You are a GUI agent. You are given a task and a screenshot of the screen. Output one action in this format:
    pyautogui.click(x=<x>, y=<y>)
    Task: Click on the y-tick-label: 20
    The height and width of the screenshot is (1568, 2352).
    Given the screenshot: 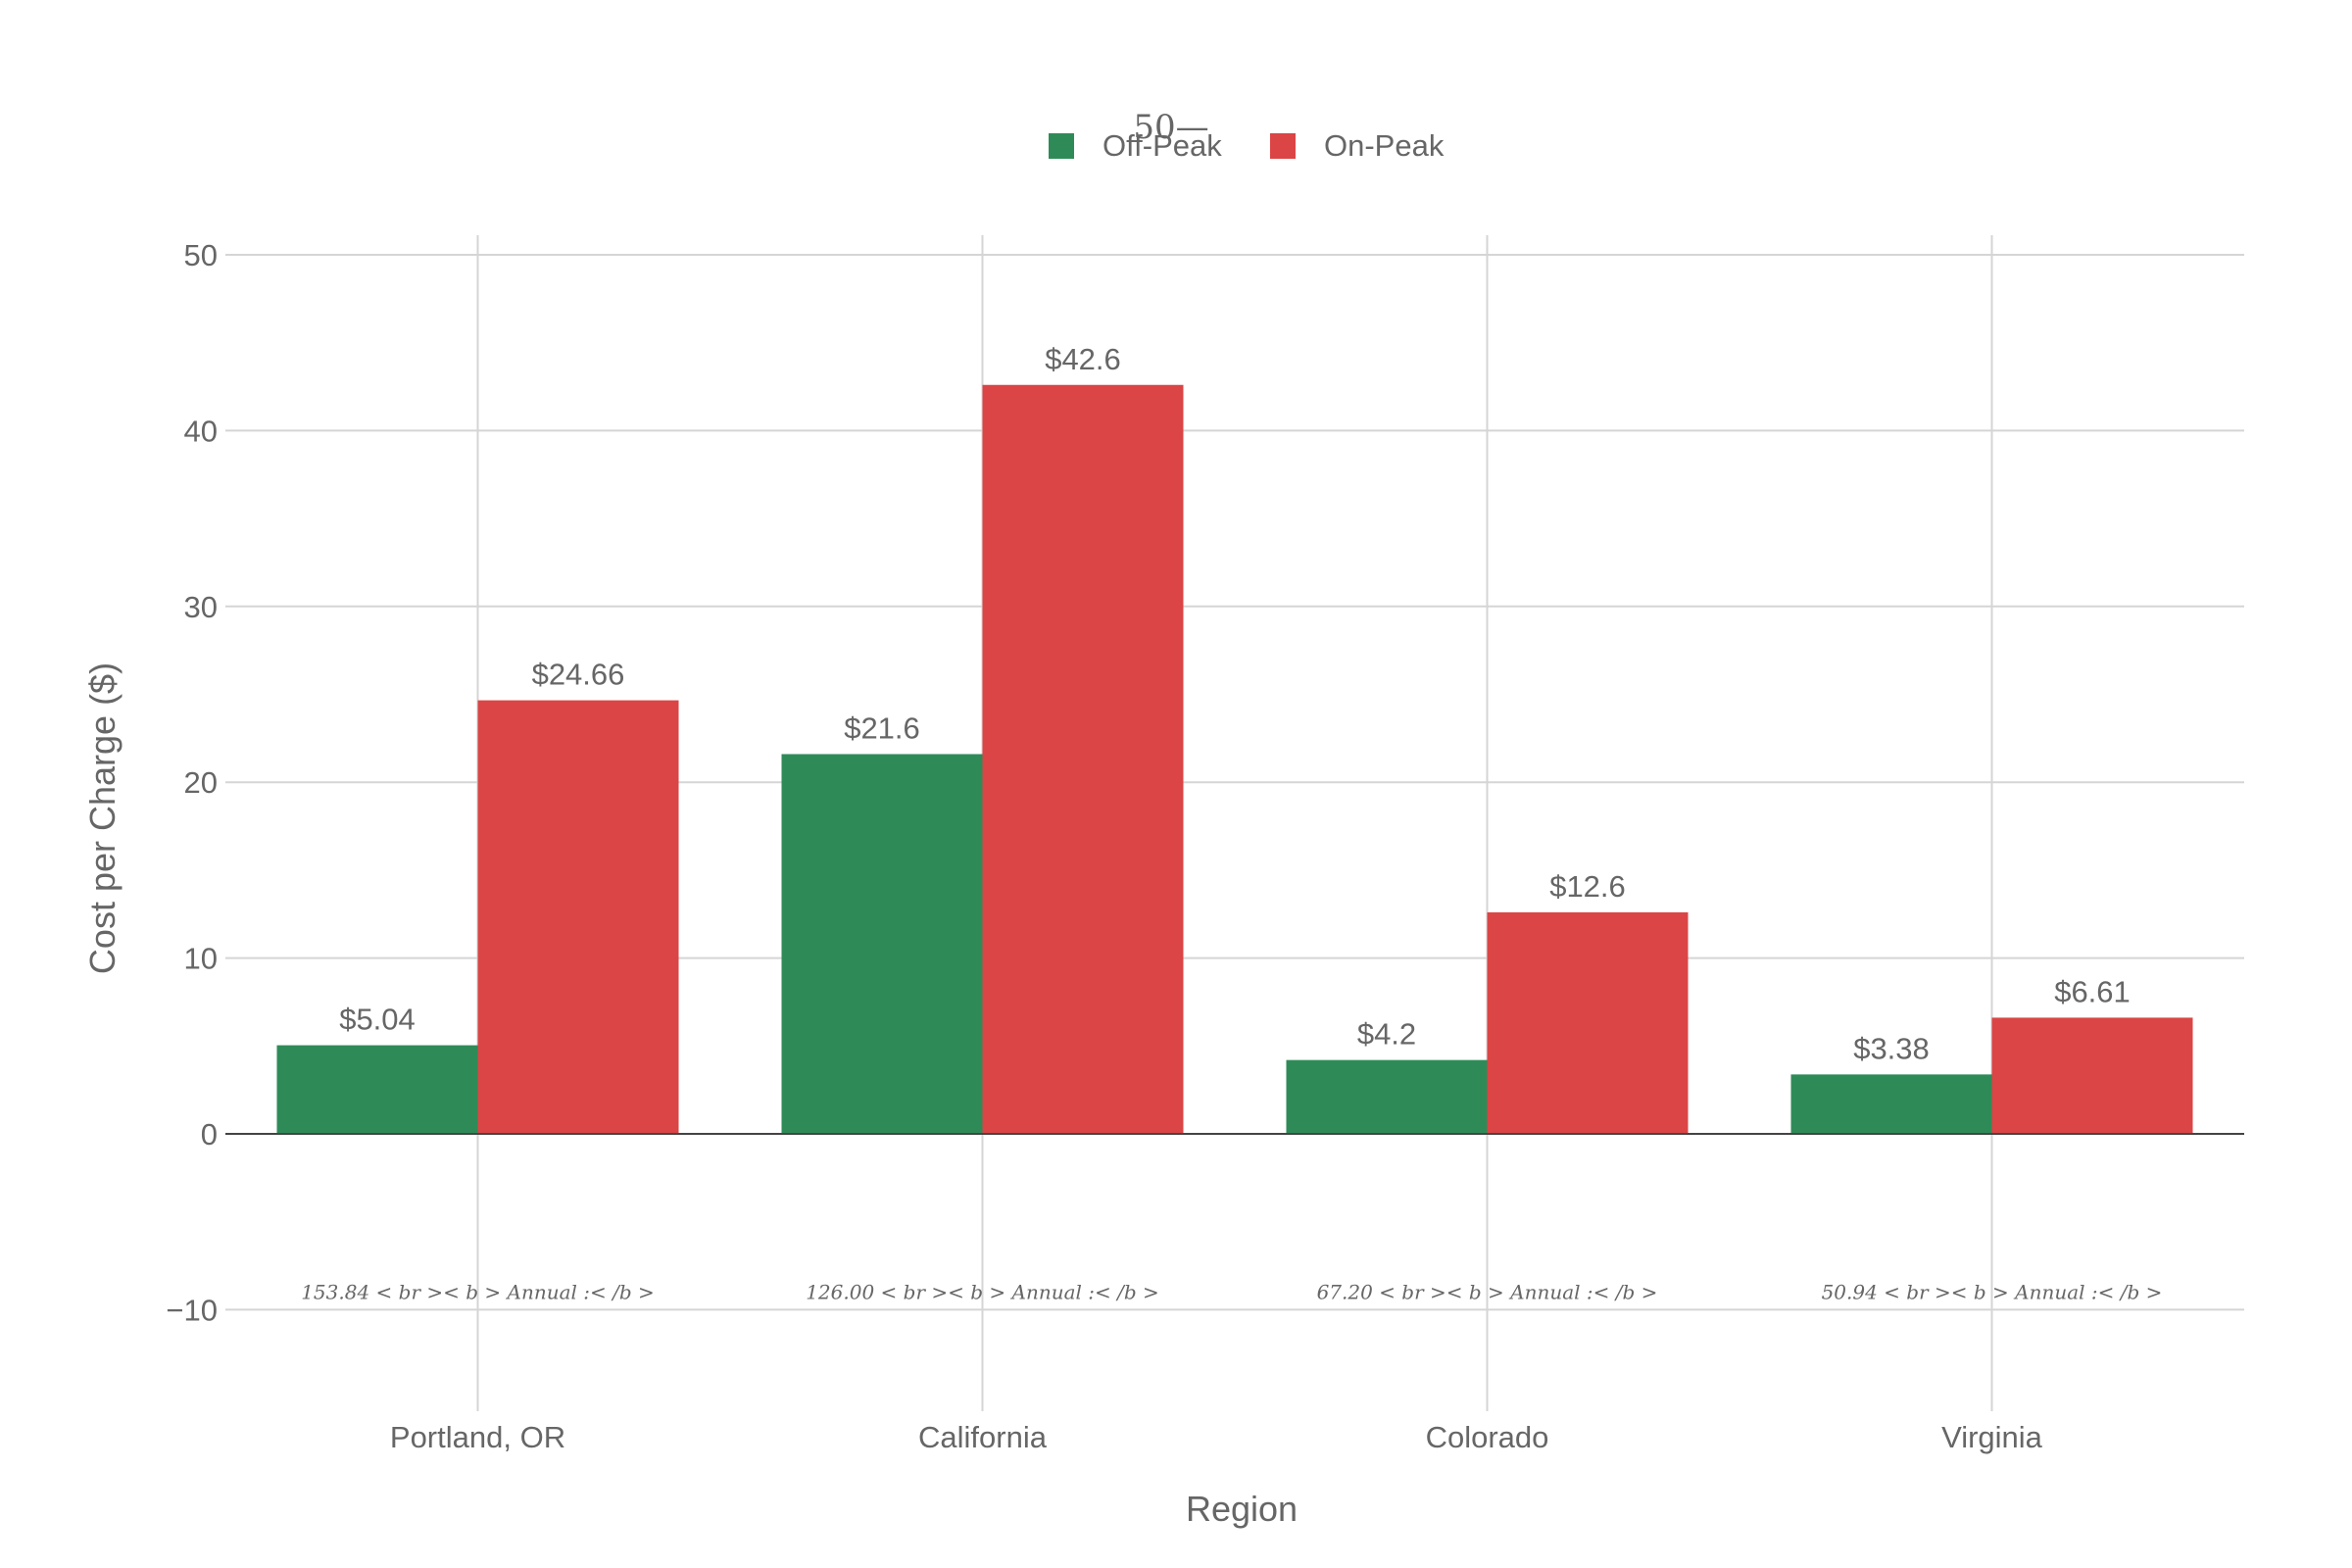 What is the action you would take?
    pyautogui.click(x=201, y=782)
    